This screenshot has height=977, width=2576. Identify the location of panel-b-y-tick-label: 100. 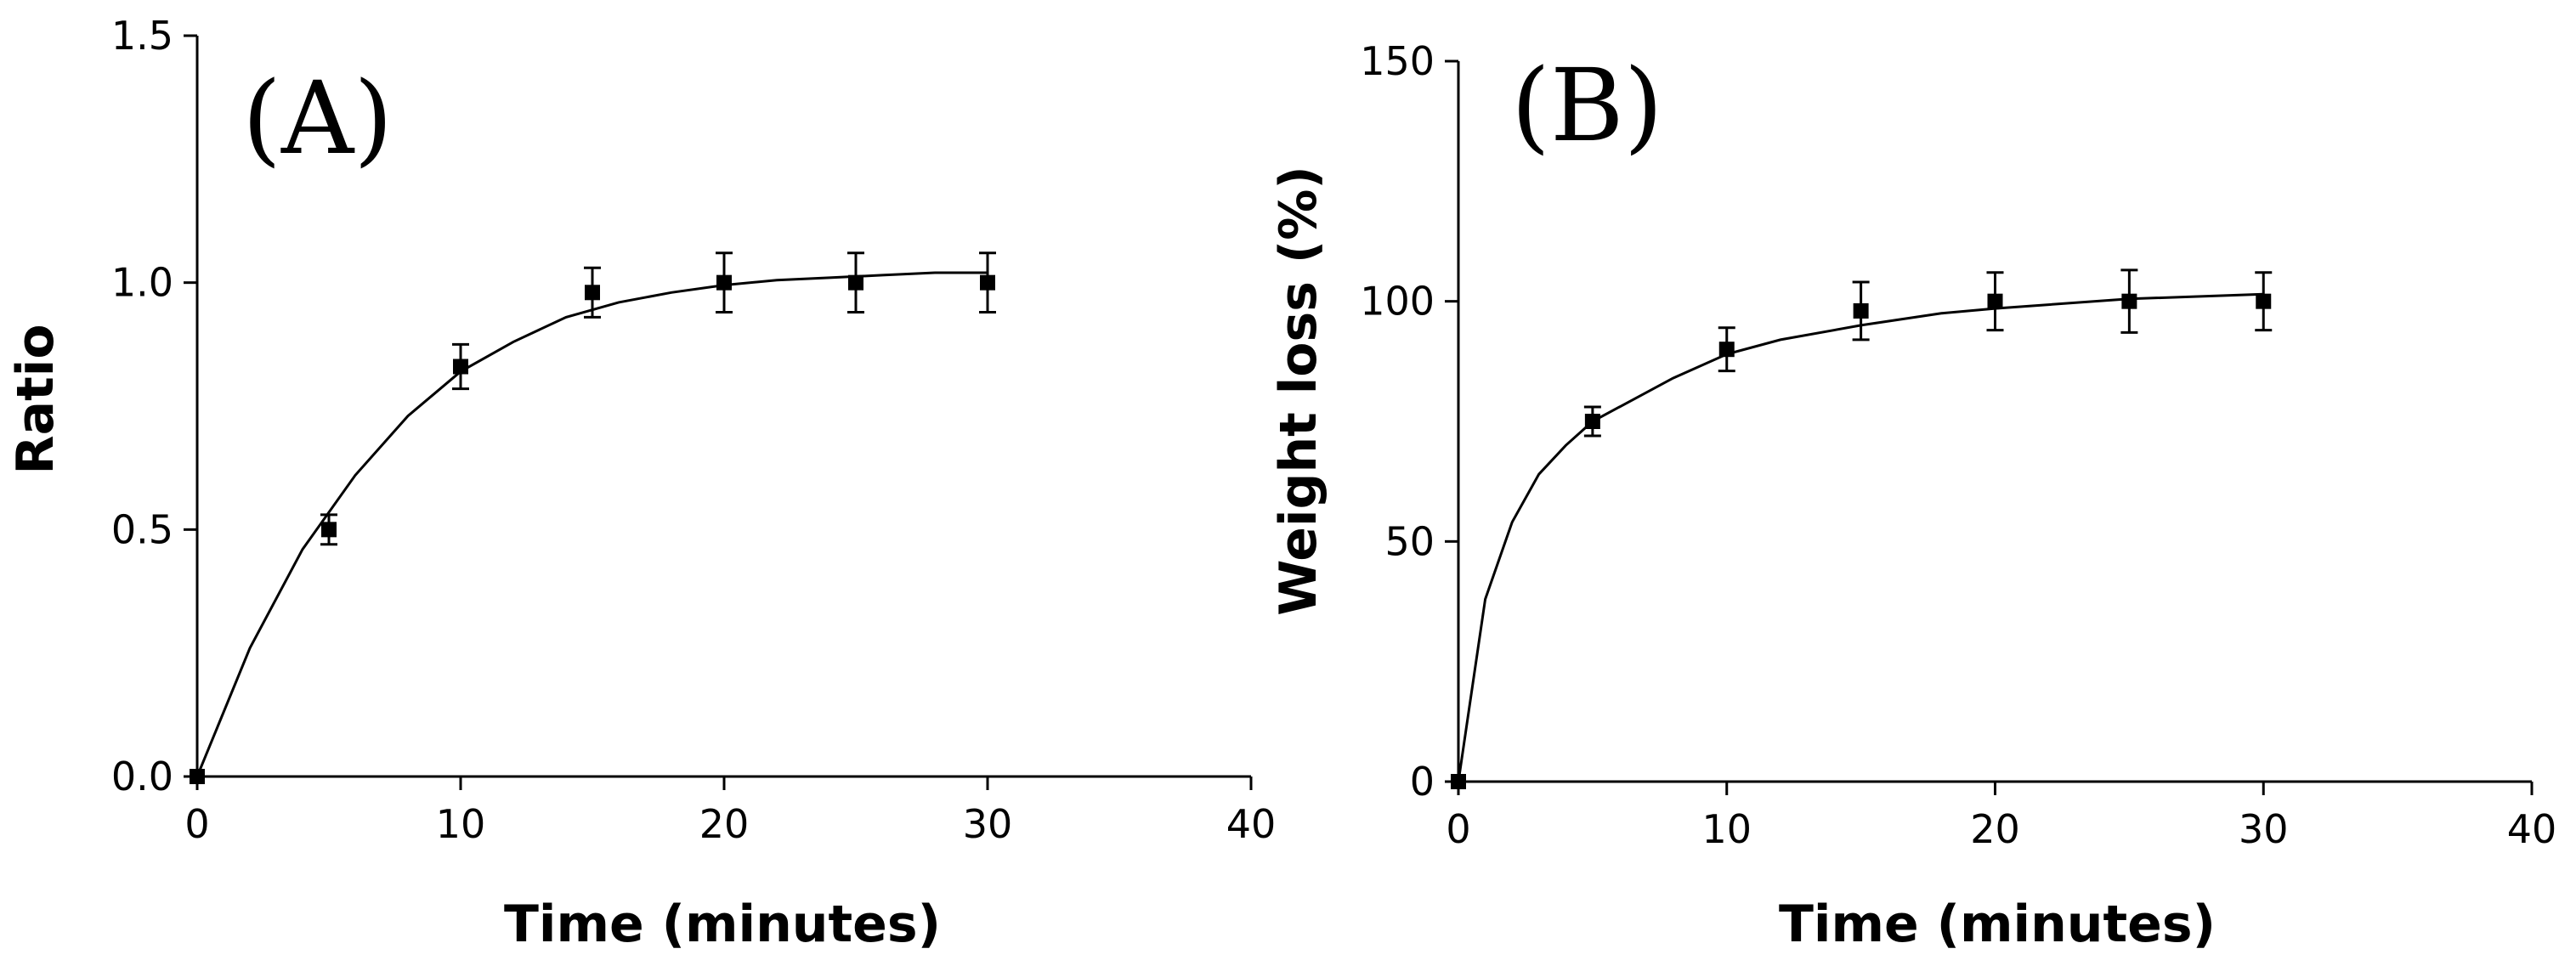
(1397, 302).